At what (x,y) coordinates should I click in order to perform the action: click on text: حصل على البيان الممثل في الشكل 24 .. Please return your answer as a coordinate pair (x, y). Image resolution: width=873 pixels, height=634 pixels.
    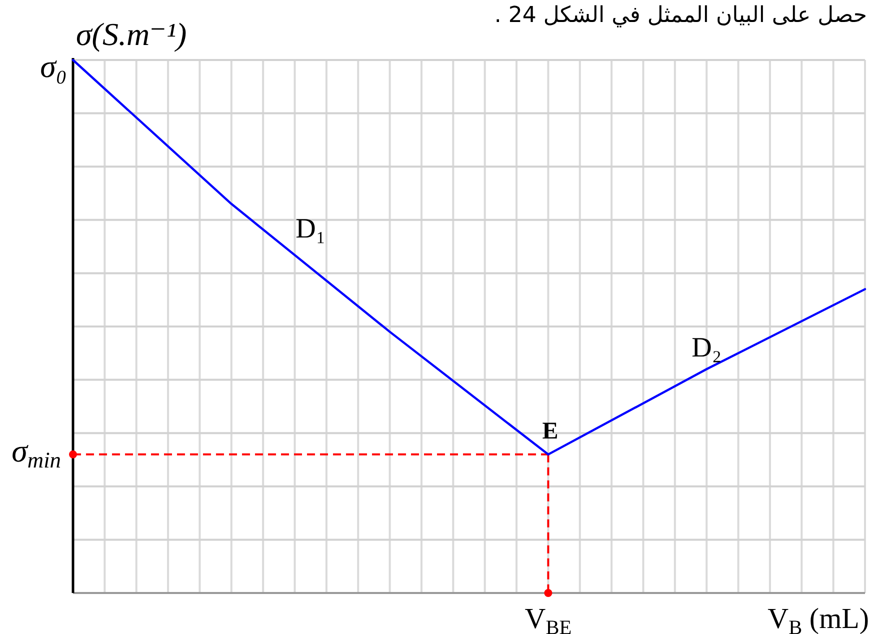
    Looking at the image, I should click on (680, 15).